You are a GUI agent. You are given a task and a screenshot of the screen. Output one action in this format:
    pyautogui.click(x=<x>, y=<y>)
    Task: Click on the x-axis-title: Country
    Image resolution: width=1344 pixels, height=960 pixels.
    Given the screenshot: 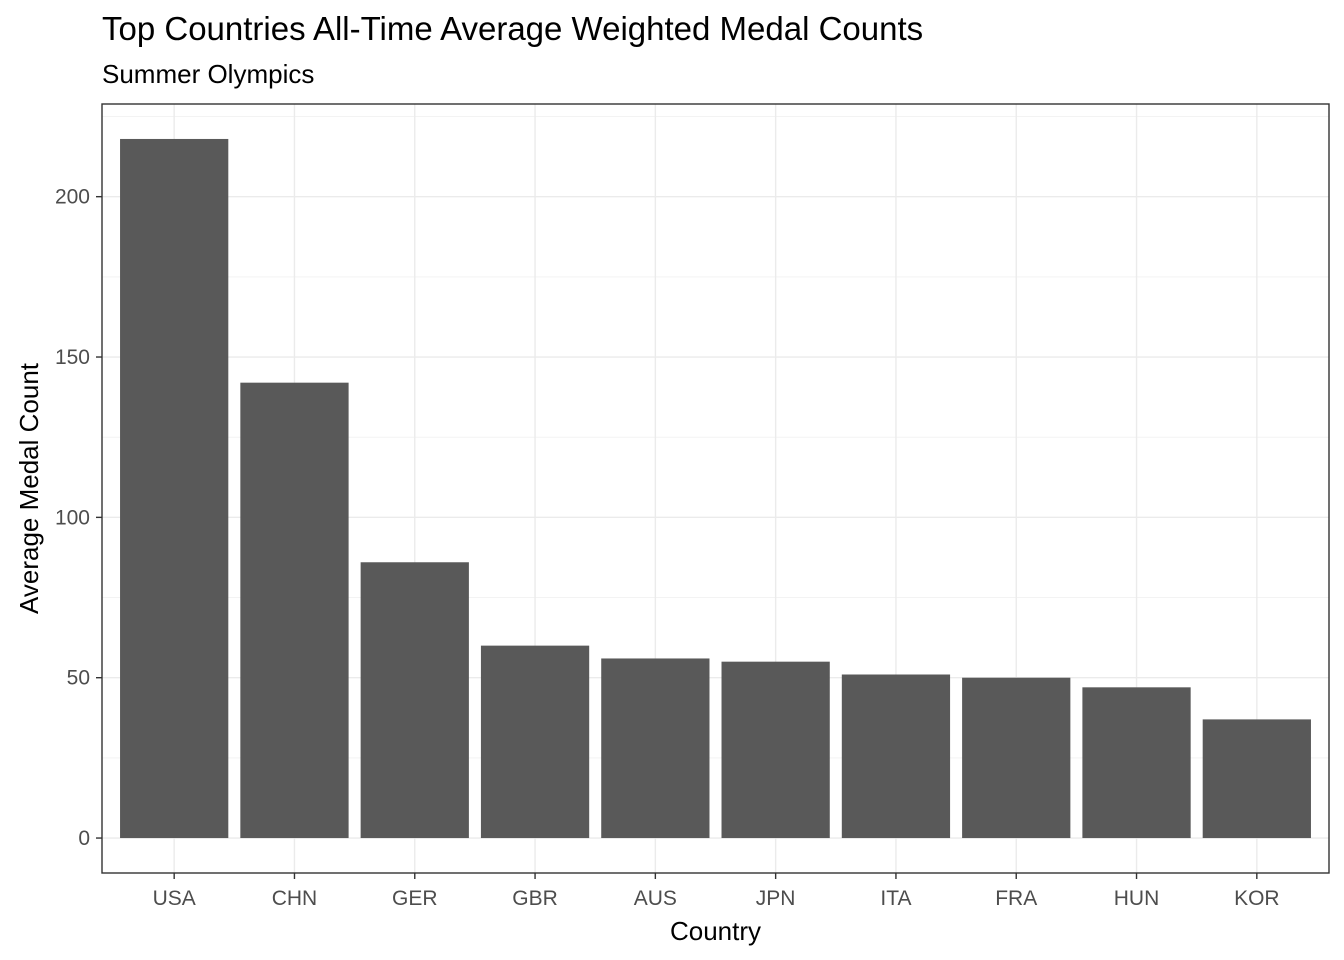 What is the action you would take?
    pyautogui.click(x=715, y=931)
    